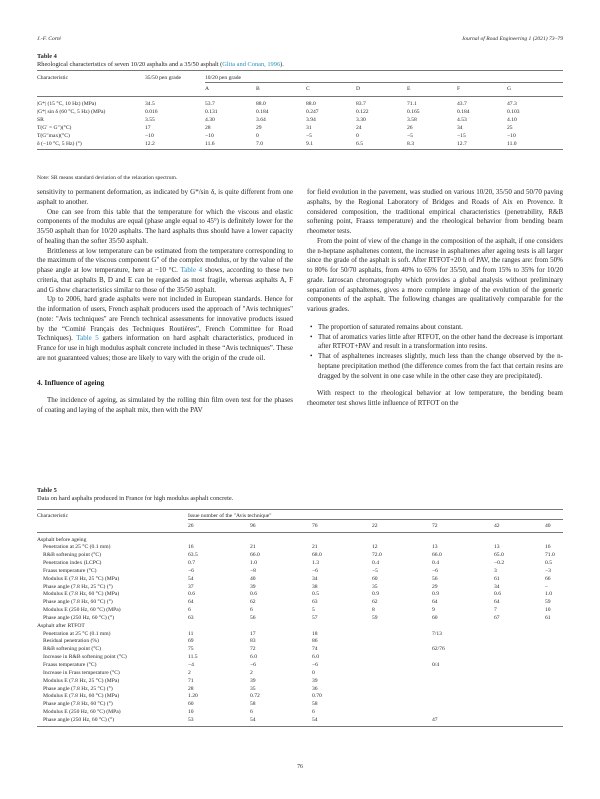  Describe the element at coordinates (81, 696) in the screenshot. I see `row-label: Modulus E (7.8 Hz, 60 °C) (MPa)` at that location.